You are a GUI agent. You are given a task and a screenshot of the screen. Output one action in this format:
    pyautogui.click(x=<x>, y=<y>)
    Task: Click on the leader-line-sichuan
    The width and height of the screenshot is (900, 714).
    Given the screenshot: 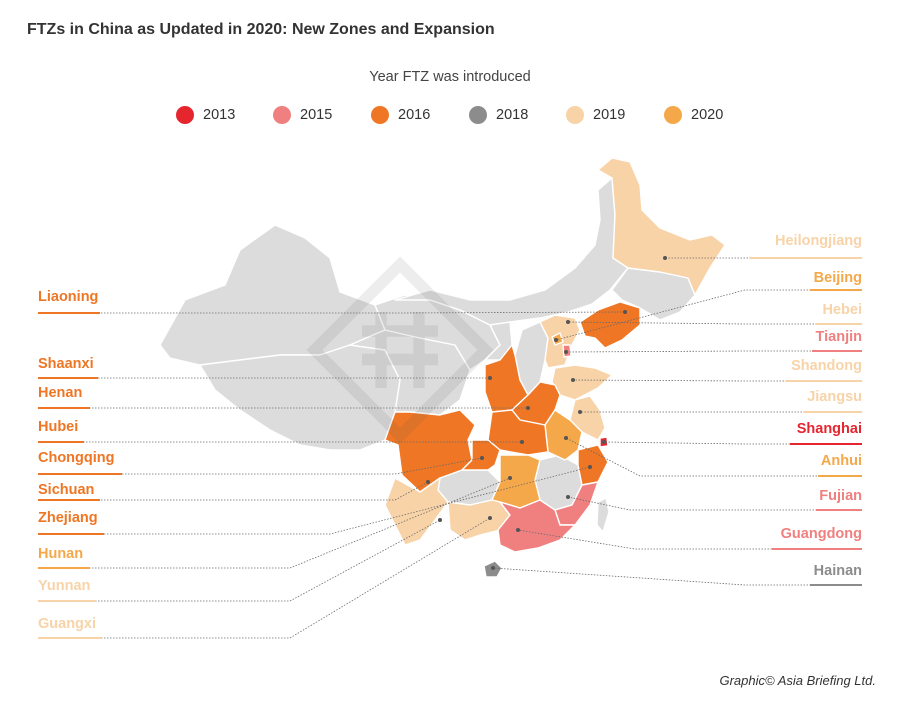 What is the action you would take?
    pyautogui.click(x=233, y=491)
    